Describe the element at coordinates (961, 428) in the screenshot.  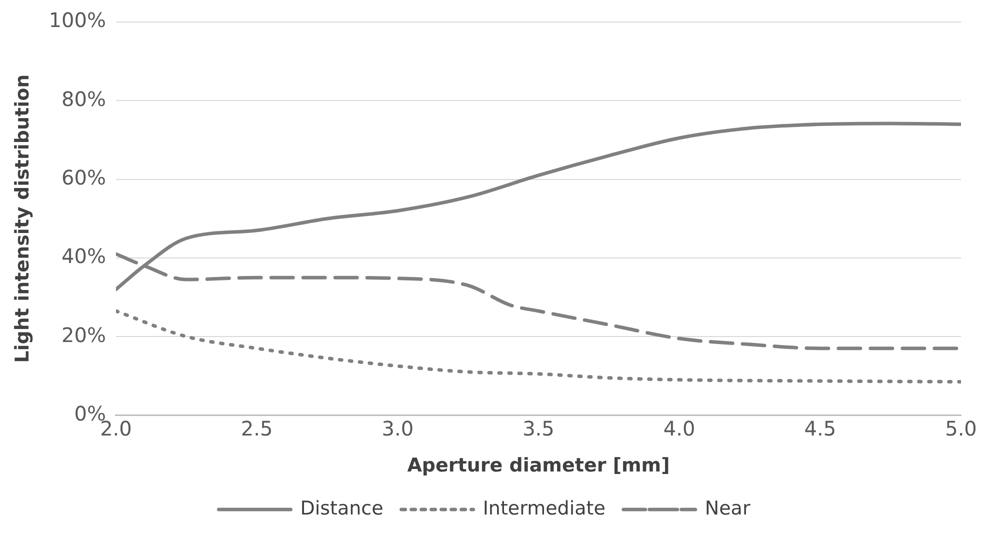
I see `x-tick-label: 5.0` at that location.